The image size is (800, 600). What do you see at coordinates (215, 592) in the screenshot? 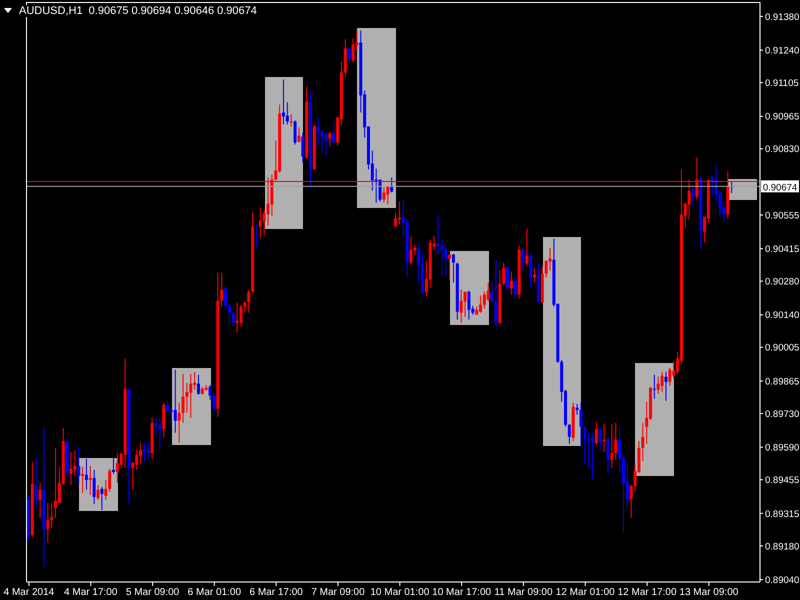
I see `x-tick-label: 6 Mar 01:00` at bounding box center [215, 592].